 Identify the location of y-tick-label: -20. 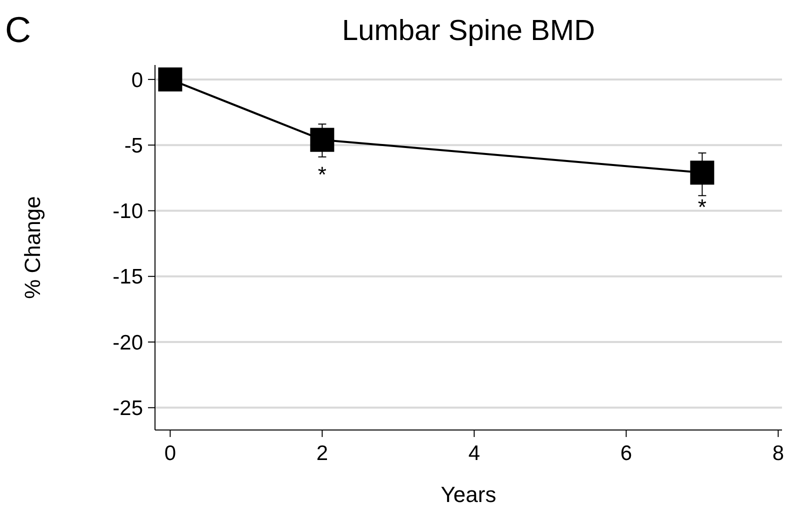
(127, 342).